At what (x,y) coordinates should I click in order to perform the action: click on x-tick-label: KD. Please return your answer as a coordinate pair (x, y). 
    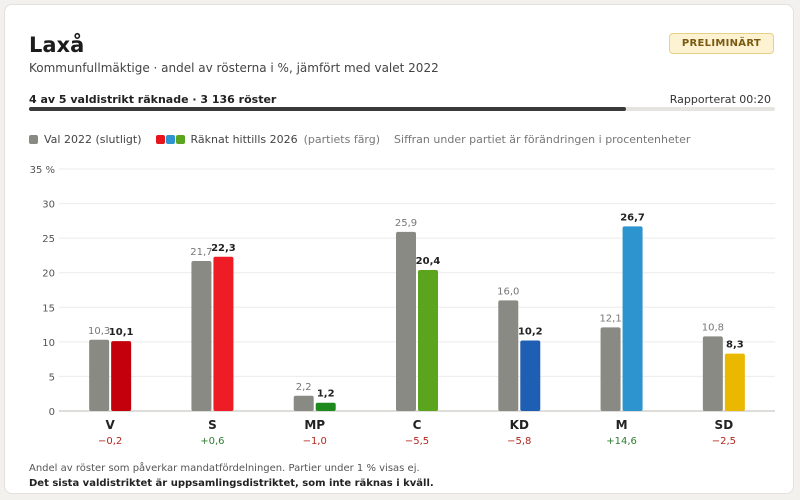
    Looking at the image, I should click on (519, 425).